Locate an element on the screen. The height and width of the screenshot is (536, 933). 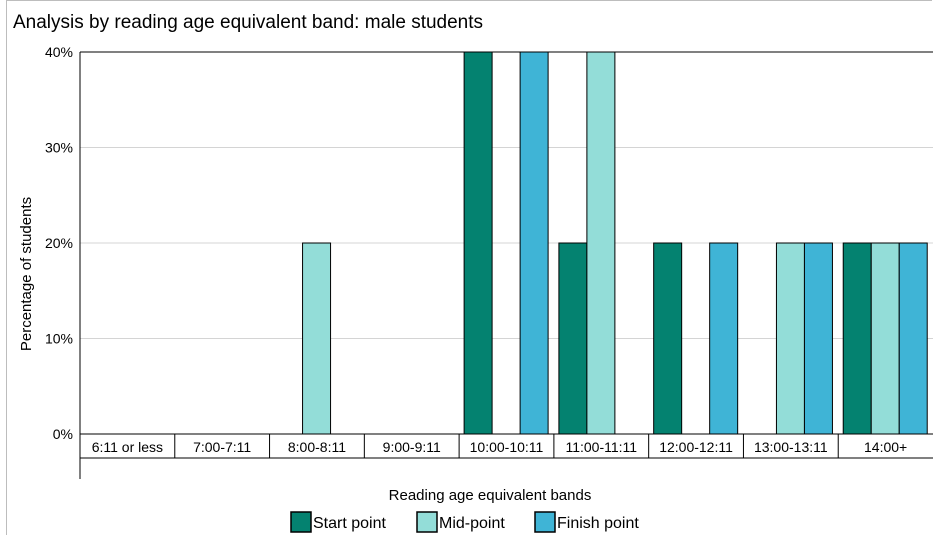
legend-label-start-point: Start point is located at coordinates (349, 523).